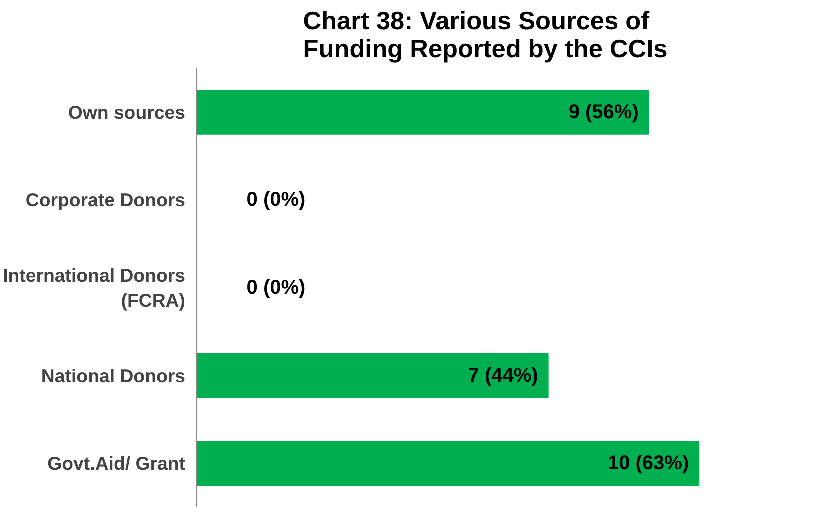 The width and height of the screenshot is (814, 512). I want to click on data-label: 10 (63%), so click(649, 463).